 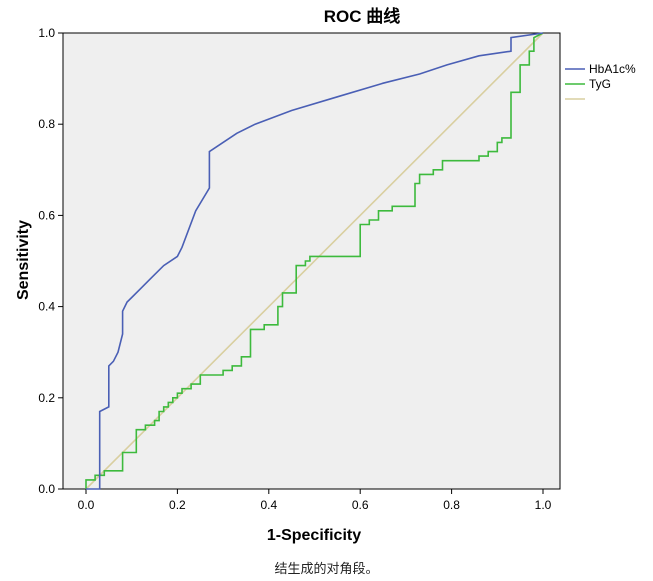 What do you see at coordinates (612, 69) in the screenshot?
I see `legend-label-hba1c: HbA1c%` at bounding box center [612, 69].